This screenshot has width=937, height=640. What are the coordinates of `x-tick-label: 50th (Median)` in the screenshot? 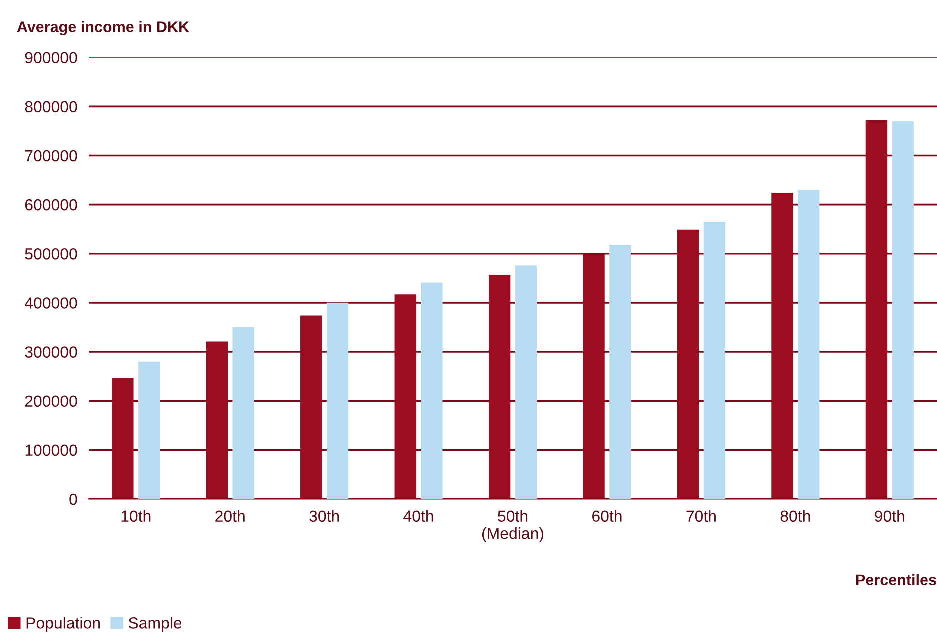 It's located at (513, 526).